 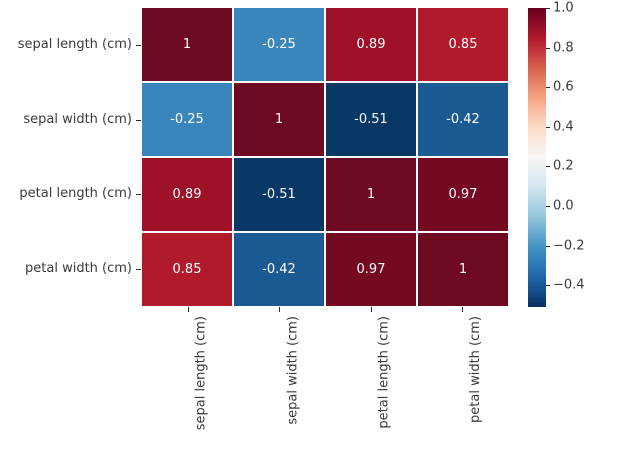 What do you see at coordinates (537, 157) in the screenshot?
I see `colorbar` at bounding box center [537, 157].